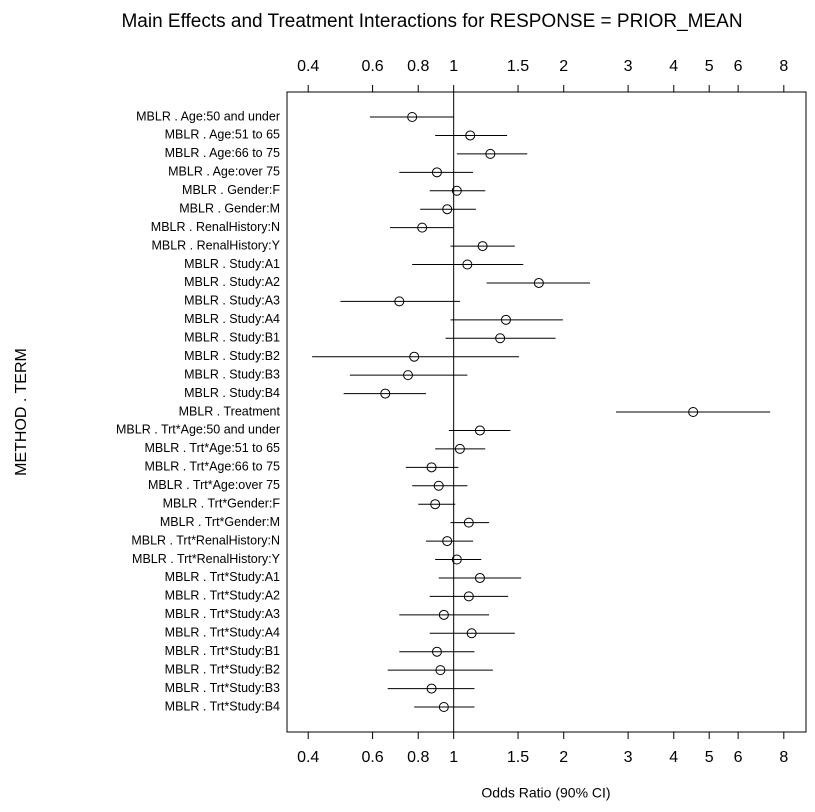 This screenshot has width=815, height=812. What do you see at coordinates (518, 757) in the screenshot?
I see `x-tick-label-bottom: 1.5` at bounding box center [518, 757].